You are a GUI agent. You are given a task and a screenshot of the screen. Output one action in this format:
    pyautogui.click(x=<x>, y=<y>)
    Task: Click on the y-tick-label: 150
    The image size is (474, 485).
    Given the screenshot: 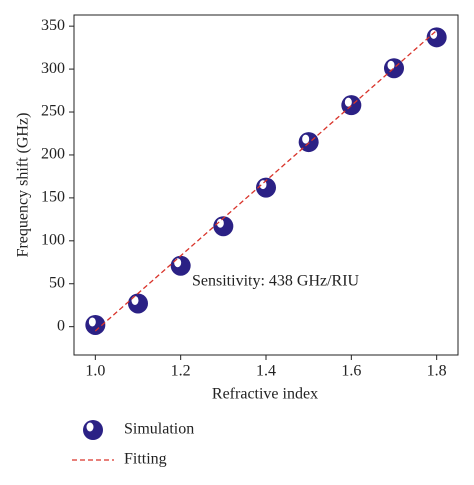 What is the action you would take?
    pyautogui.click(x=53, y=197)
    